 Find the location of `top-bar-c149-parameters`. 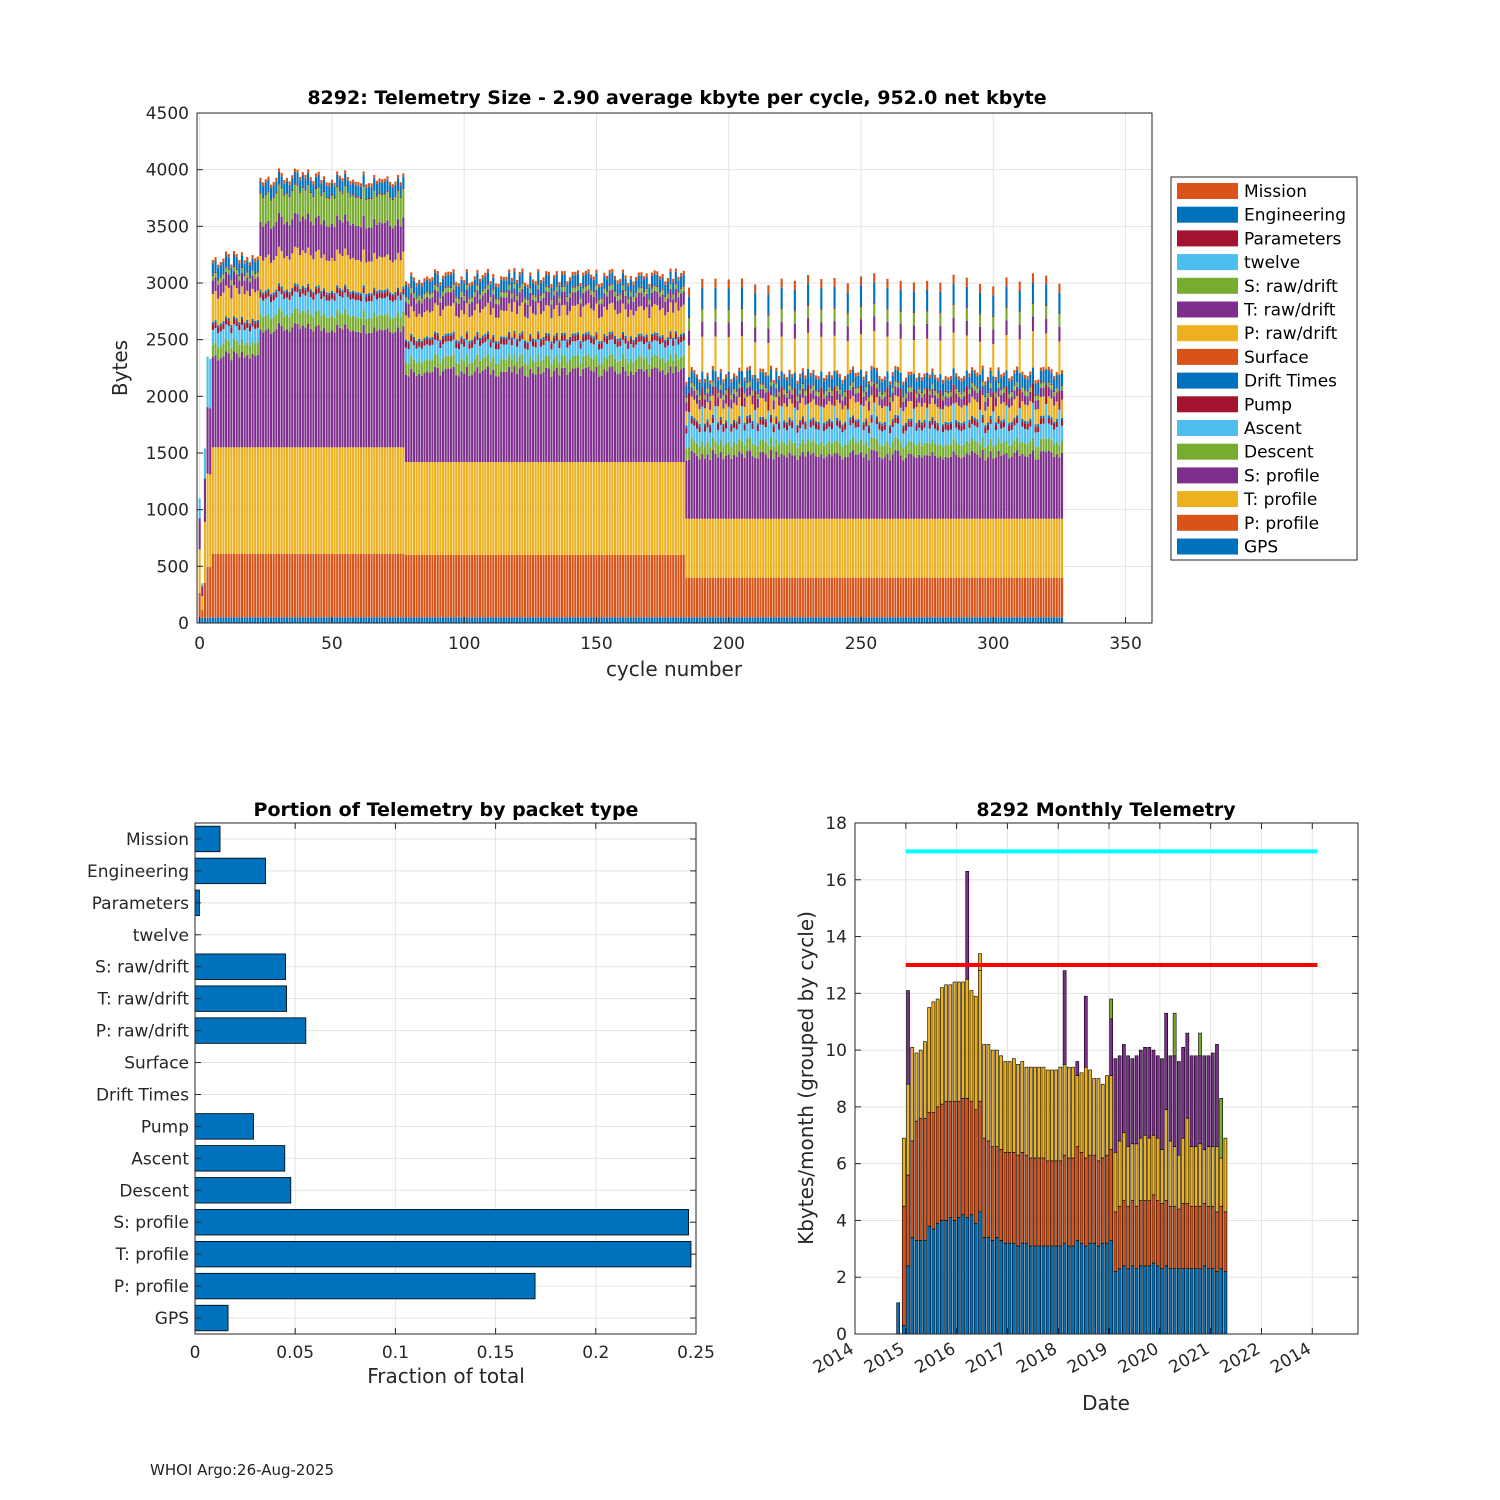

top-bar-c149-parameters is located at coordinates (593, 292).